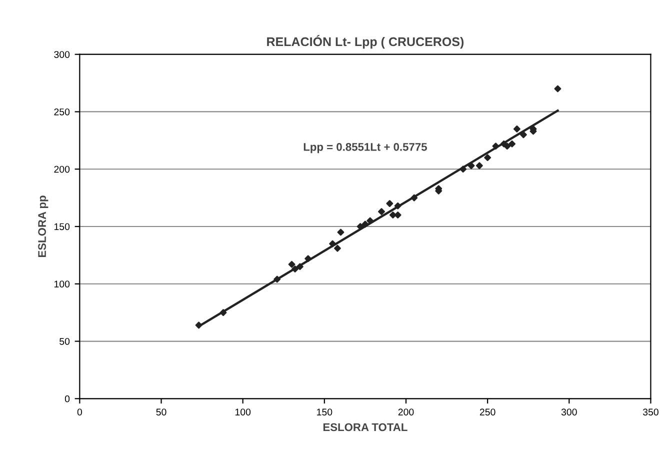 The image size is (664, 453). What do you see at coordinates (79, 412) in the screenshot?
I see `x-tick-label: 0` at bounding box center [79, 412].